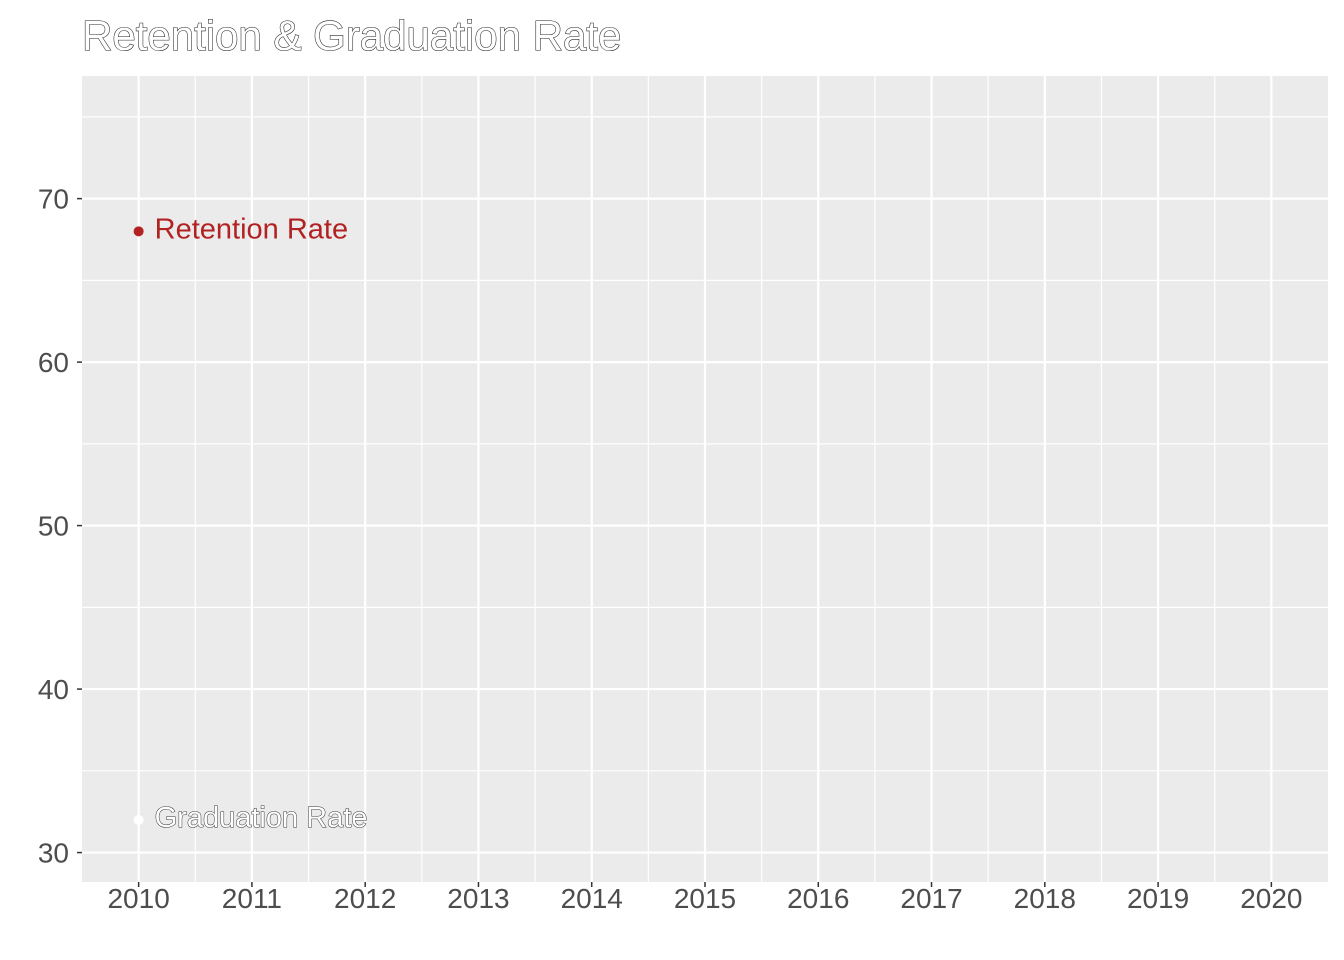 This screenshot has height=960, width=1344. Describe the element at coordinates (53, 689) in the screenshot. I see `y-tick-label: 40` at that location.